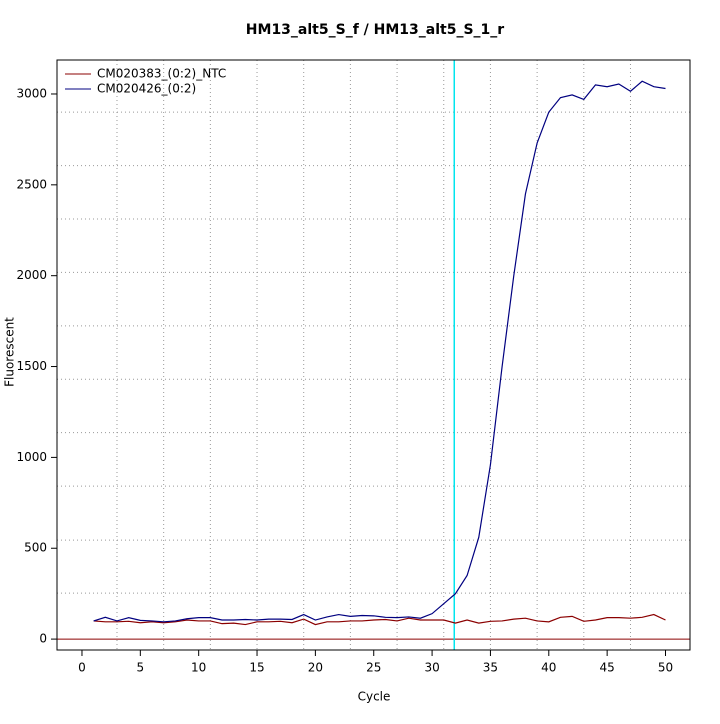  What do you see at coordinates (315, 668) in the screenshot?
I see `x-tick-label: 20` at bounding box center [315, 668].